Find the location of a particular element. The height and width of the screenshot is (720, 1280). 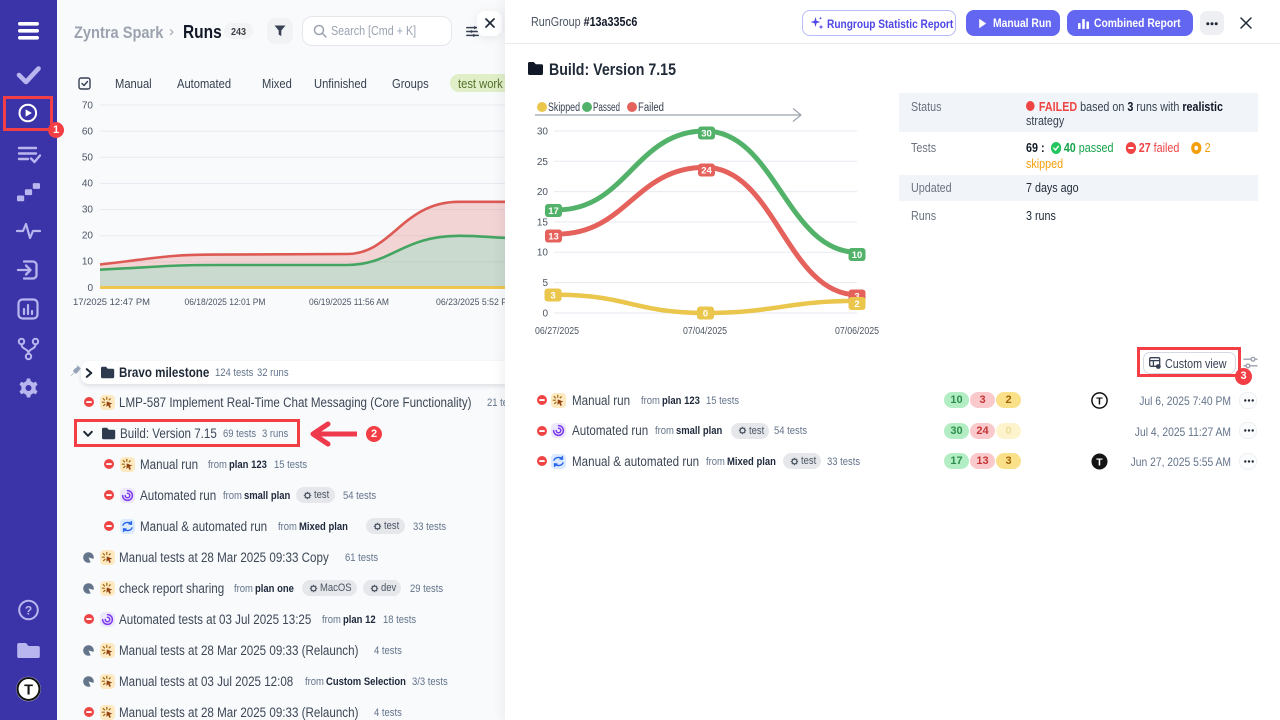

svg-text: 2 is located at coordinates (856, 304).